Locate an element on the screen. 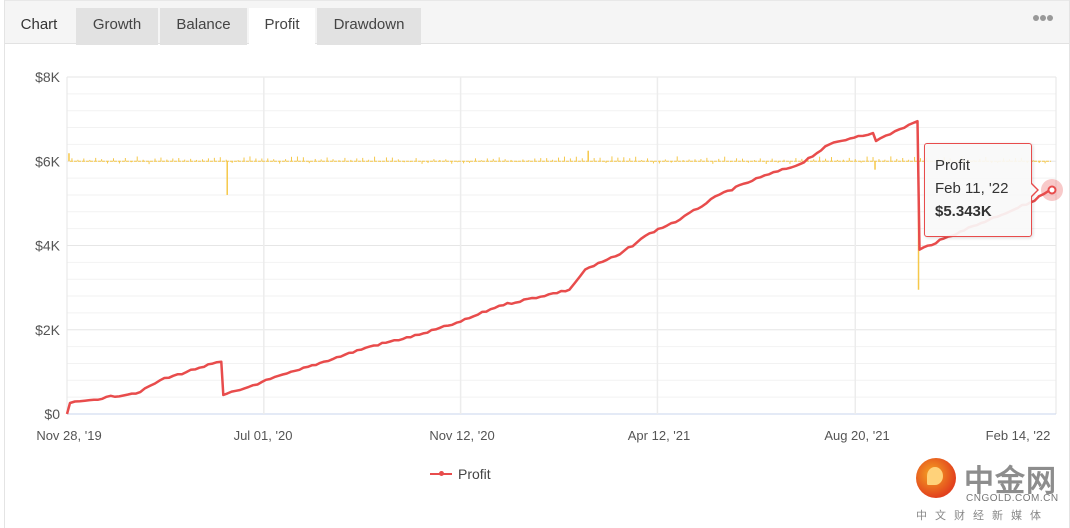 This screenshot has width=1070, height=528. x-tick-label: Apr 12, '21 is located at coordinates (659, 435).